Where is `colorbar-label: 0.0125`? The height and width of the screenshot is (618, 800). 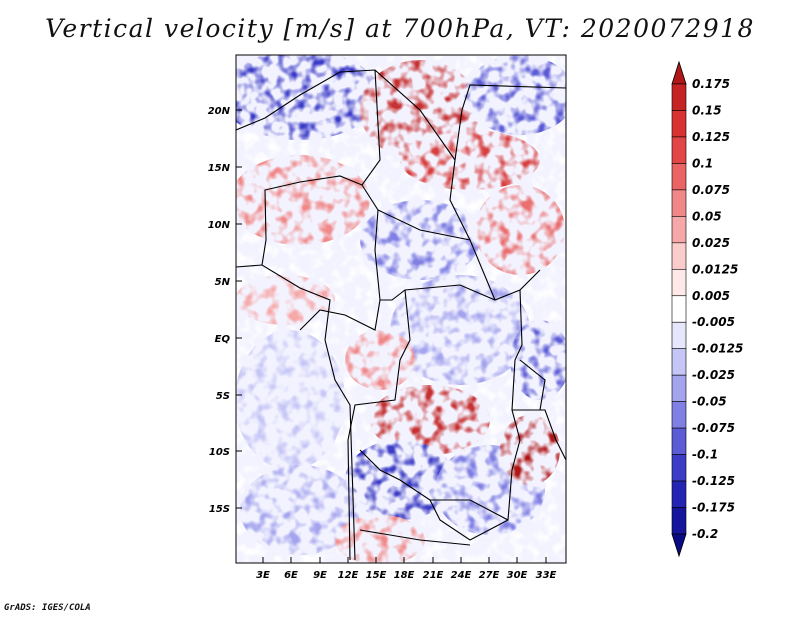
colorbar-label: 0.0125 is located at coordinates (715, 269).